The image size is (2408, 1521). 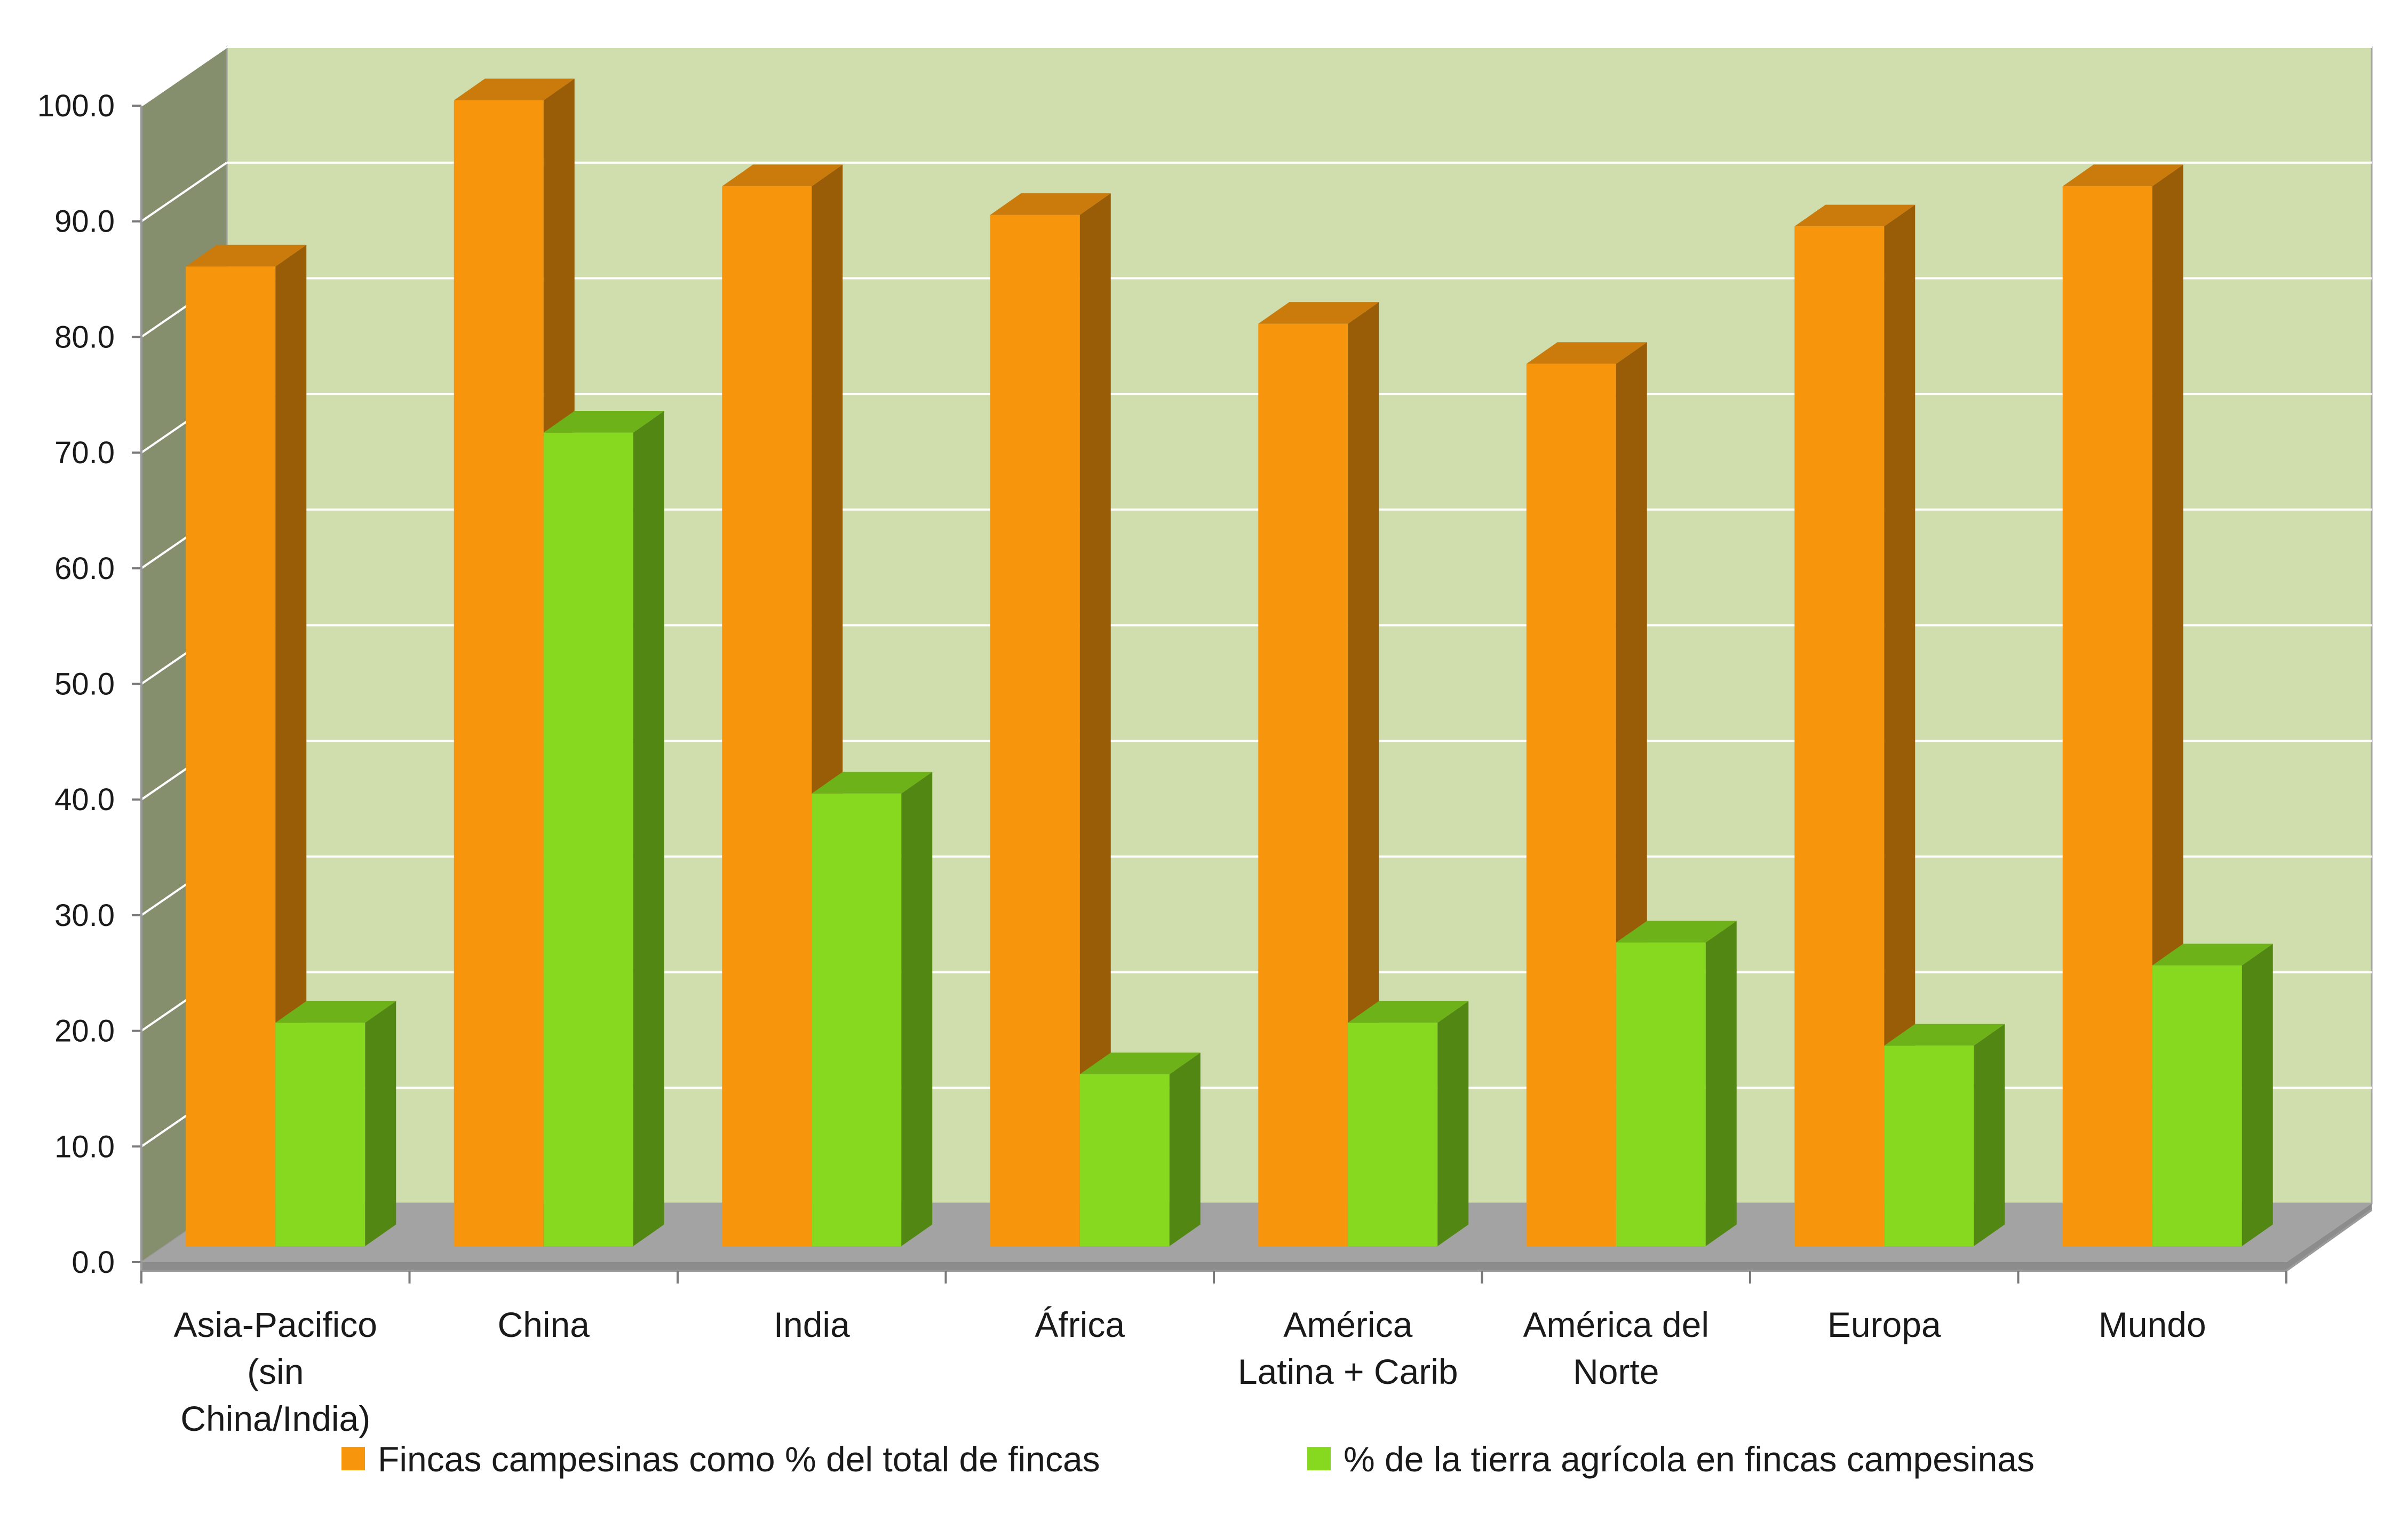 What do you see at coordinates (84, 1146) in the screenshot?
I see `y-tick-label: 10.0` at bounding box center [84, 1146].